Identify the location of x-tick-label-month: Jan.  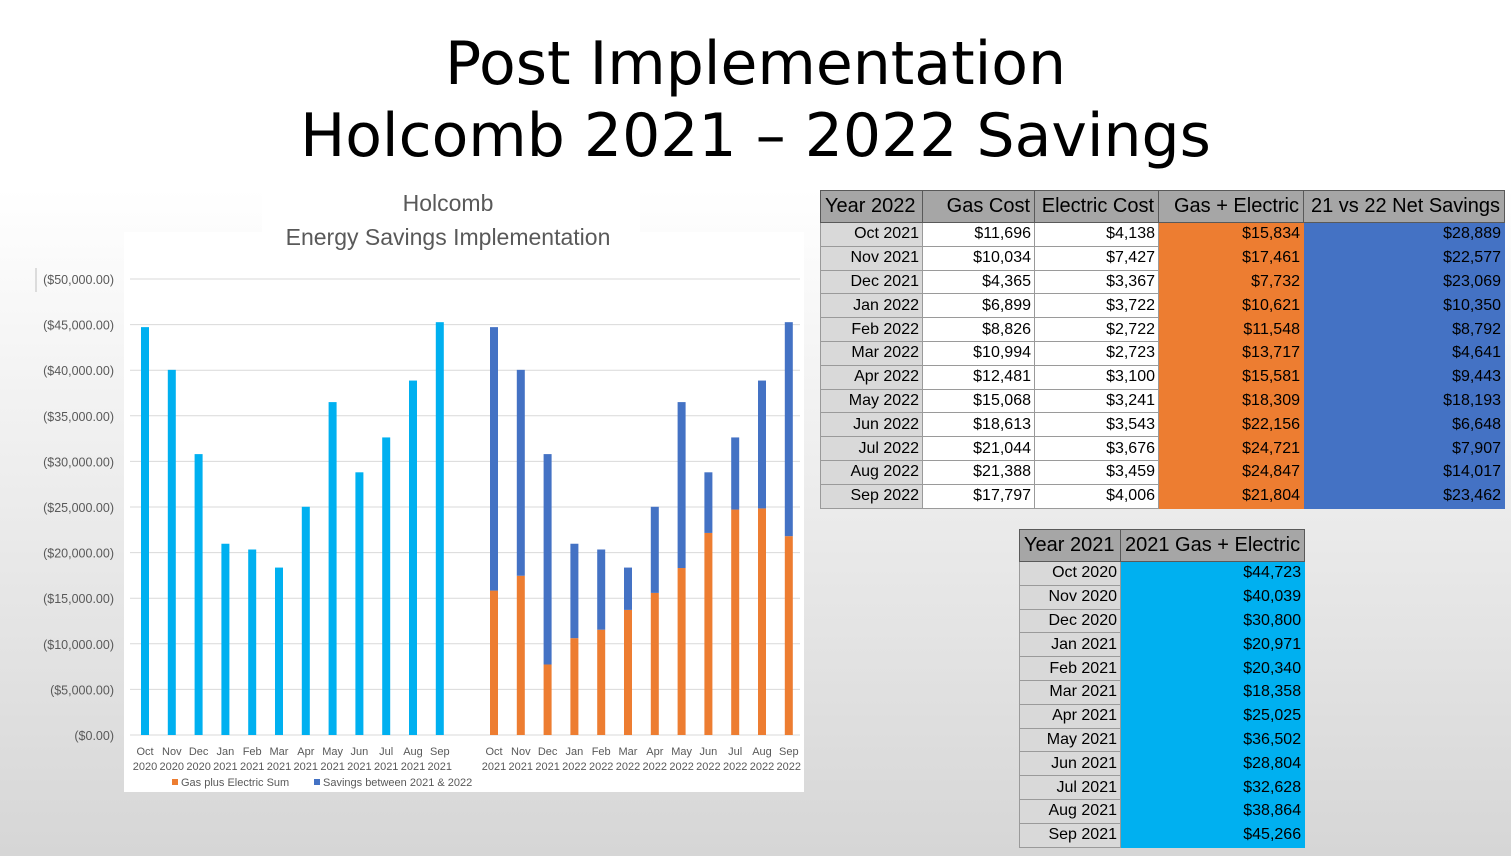
(575, 752).